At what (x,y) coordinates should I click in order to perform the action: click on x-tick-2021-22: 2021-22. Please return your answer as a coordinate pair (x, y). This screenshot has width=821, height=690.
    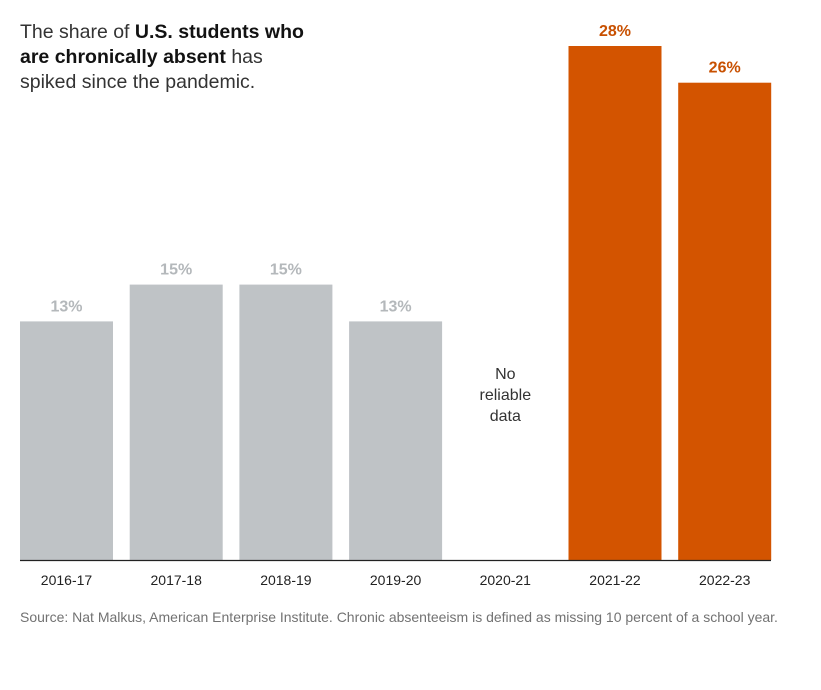
    Looking at the image, I should click on (615, 580).